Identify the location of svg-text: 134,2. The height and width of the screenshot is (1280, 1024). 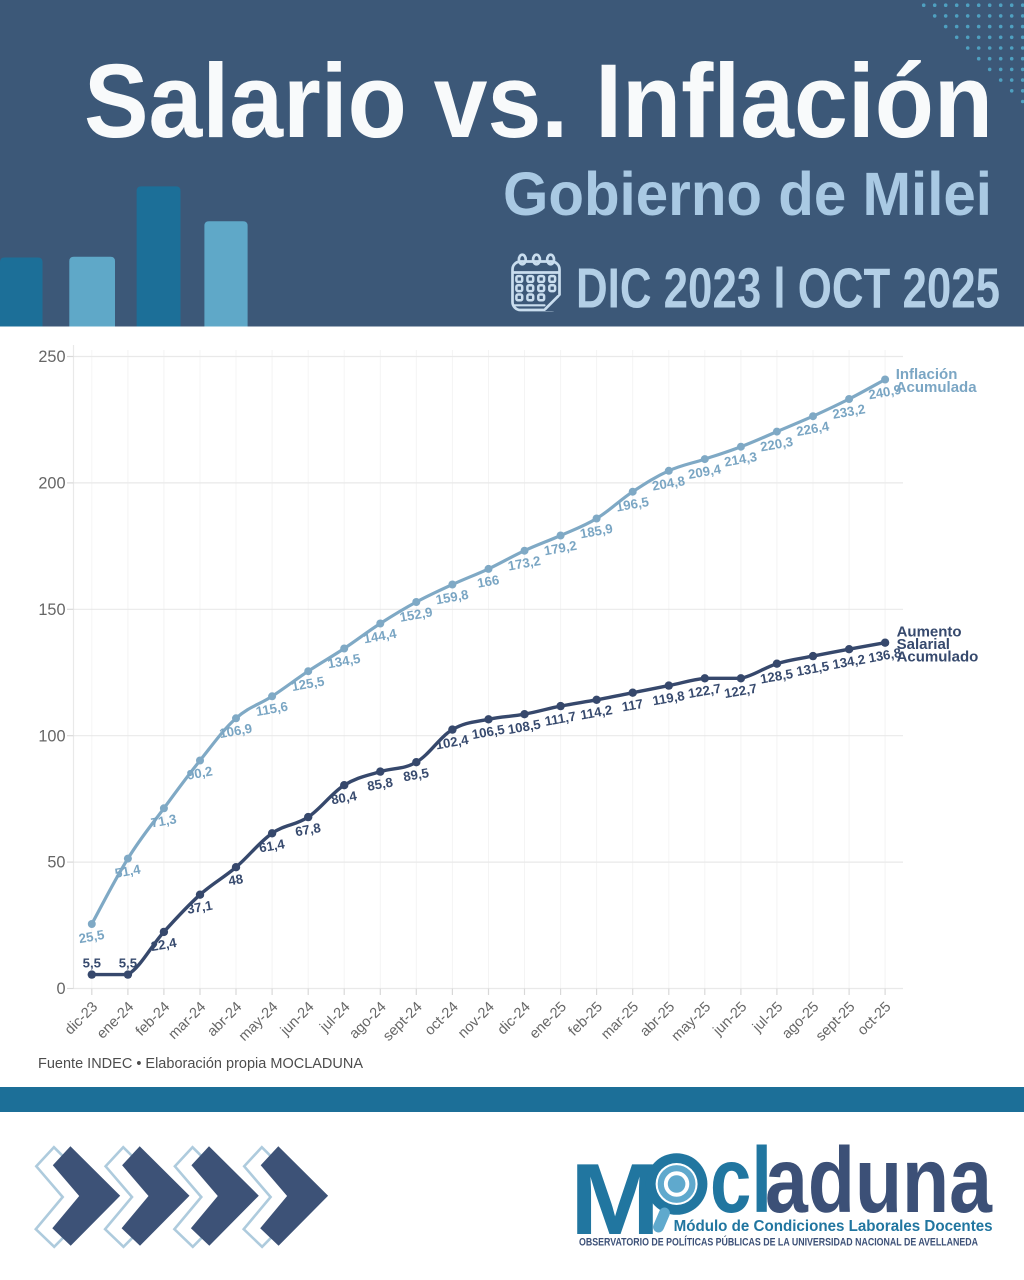
(848, 662).